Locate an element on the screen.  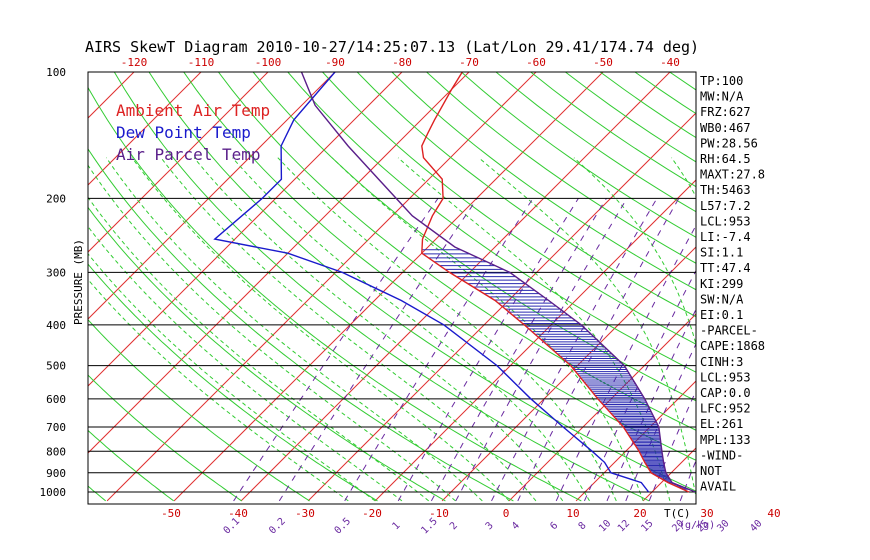
bottom-temperature-tick-label: 0 is located at coordinates (506, 513).